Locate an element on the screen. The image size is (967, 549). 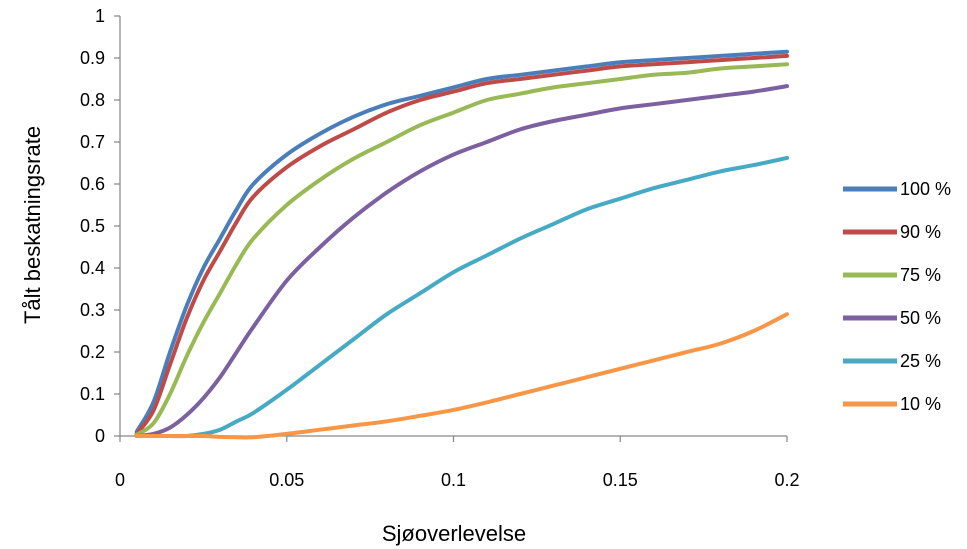
y-tick-label: 0.7 is located at coordinates (92, 142).